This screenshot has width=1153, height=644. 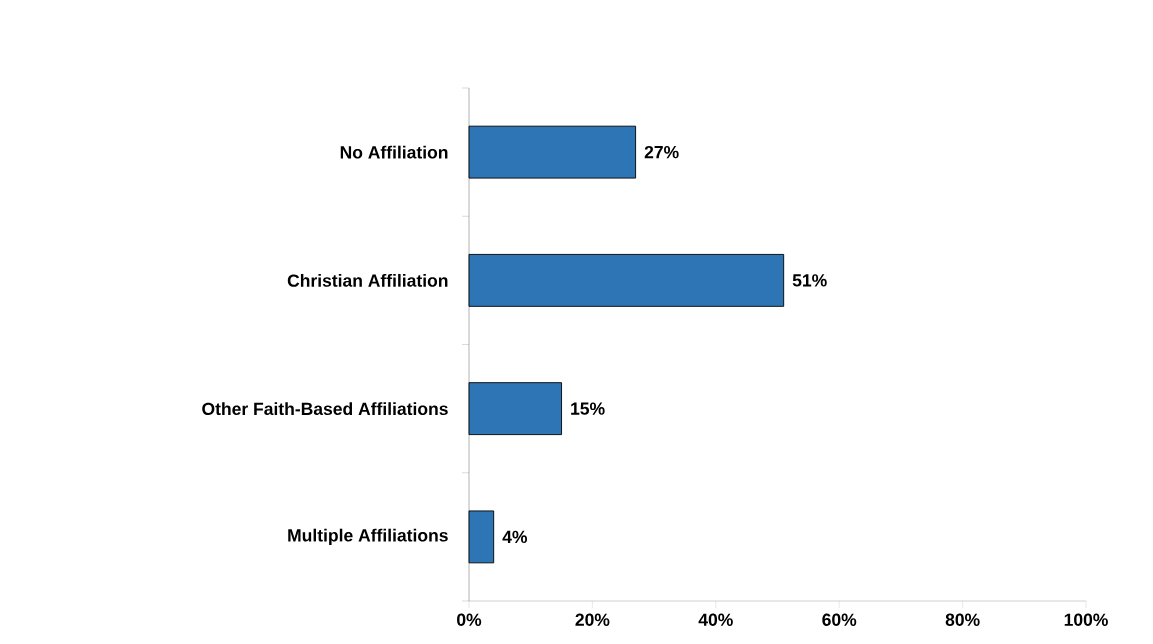 What do you see at coordinates (325, 409) in the screenshot?
I see `y-tick-label: Other Faith-Based Affiliations` at bounding box center [325, 409].